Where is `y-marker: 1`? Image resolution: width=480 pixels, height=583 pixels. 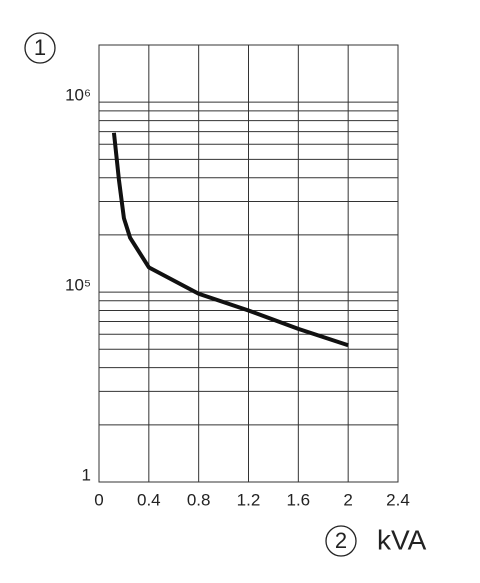 y-marker: 1 is located at coordinates (40, 47).